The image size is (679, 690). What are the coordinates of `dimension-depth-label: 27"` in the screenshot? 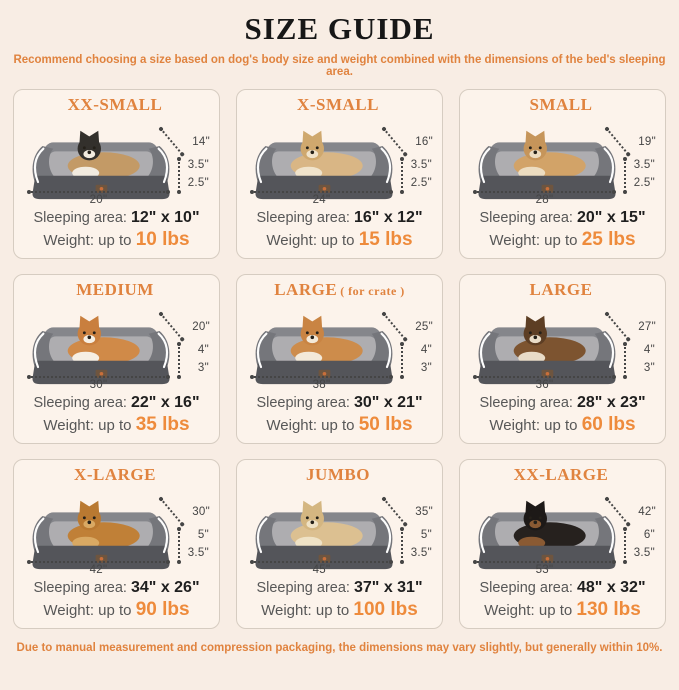 It's located at (647, 326).